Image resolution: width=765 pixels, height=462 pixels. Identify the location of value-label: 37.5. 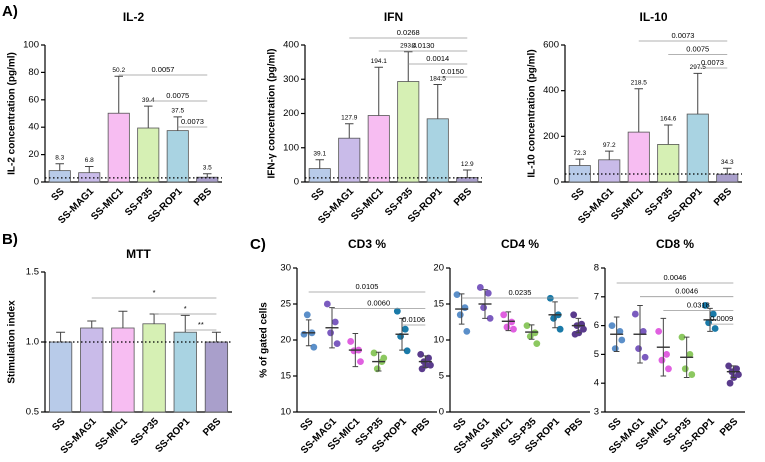
(177, 111).